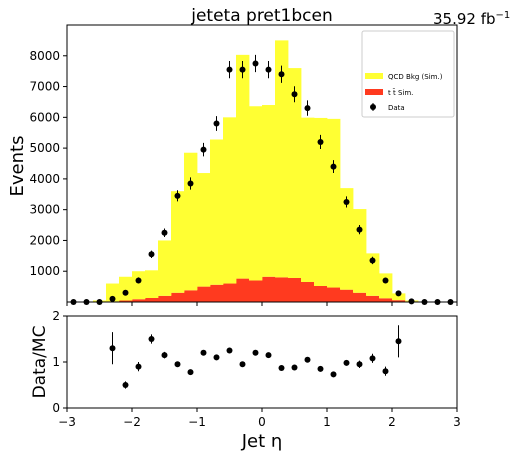 The height and width of the screenshot is (459, 523). I want to click on y-tick-label: 5000, so click(44, 148).